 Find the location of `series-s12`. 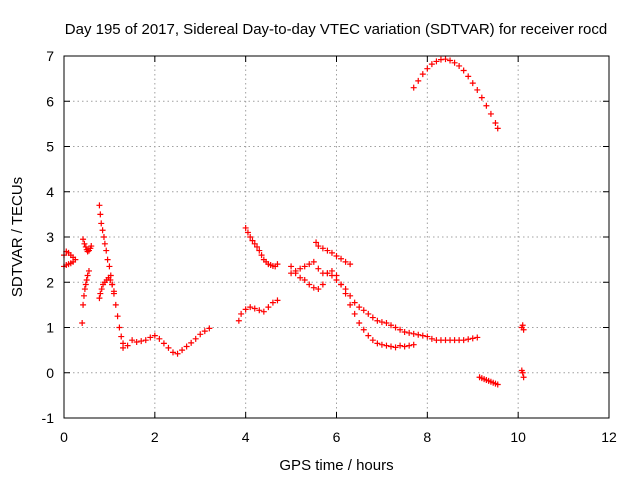

series-s12 is located at coordinates (333, 253).